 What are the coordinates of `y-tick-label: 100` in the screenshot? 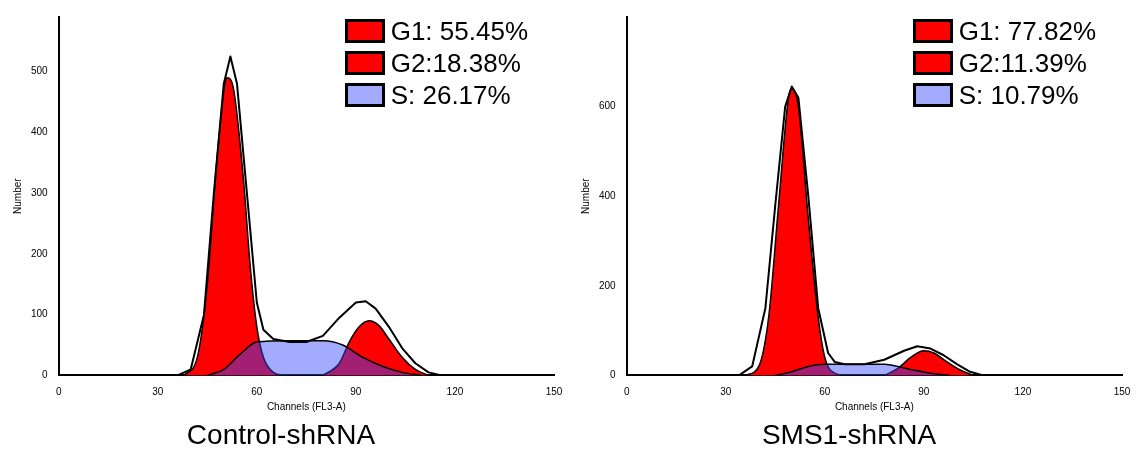 It's located at (40, 314).